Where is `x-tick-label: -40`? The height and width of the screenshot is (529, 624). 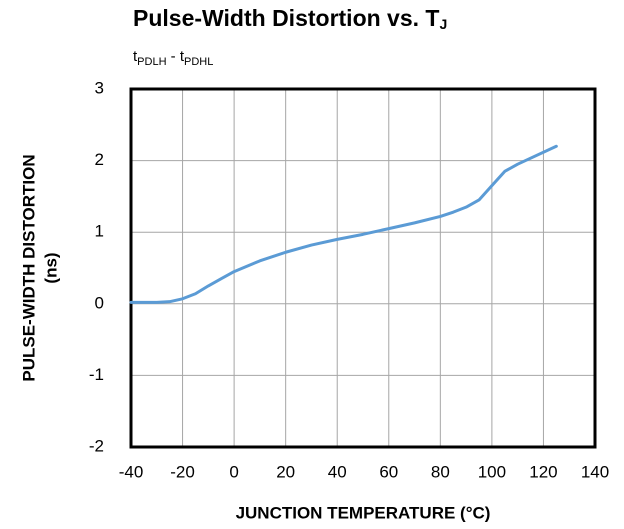 x-tick-label: -40 is located at coordinates (131, 471).